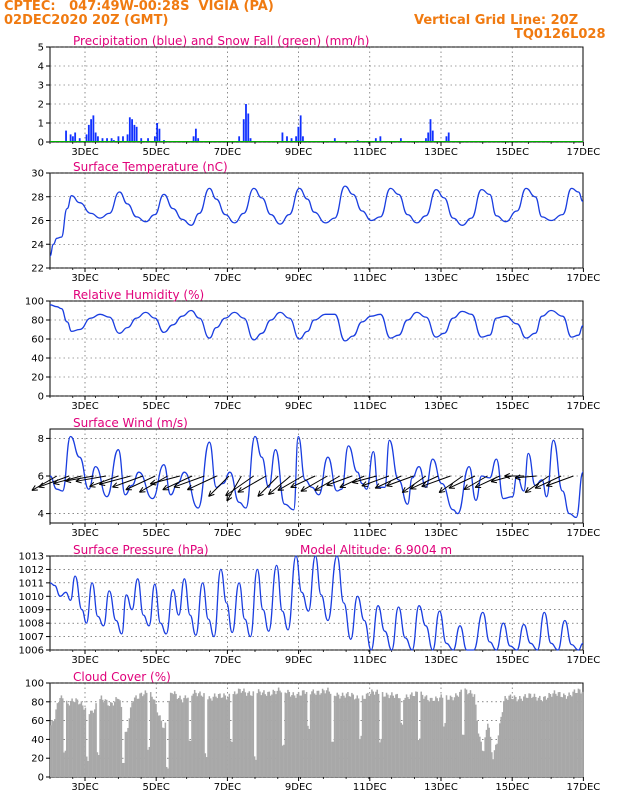 The width and height of the screenshot is (618, 800). Describe the element at coordinates (37, 702) in the screenshot. I see `y-tick-label: 80` at that location.